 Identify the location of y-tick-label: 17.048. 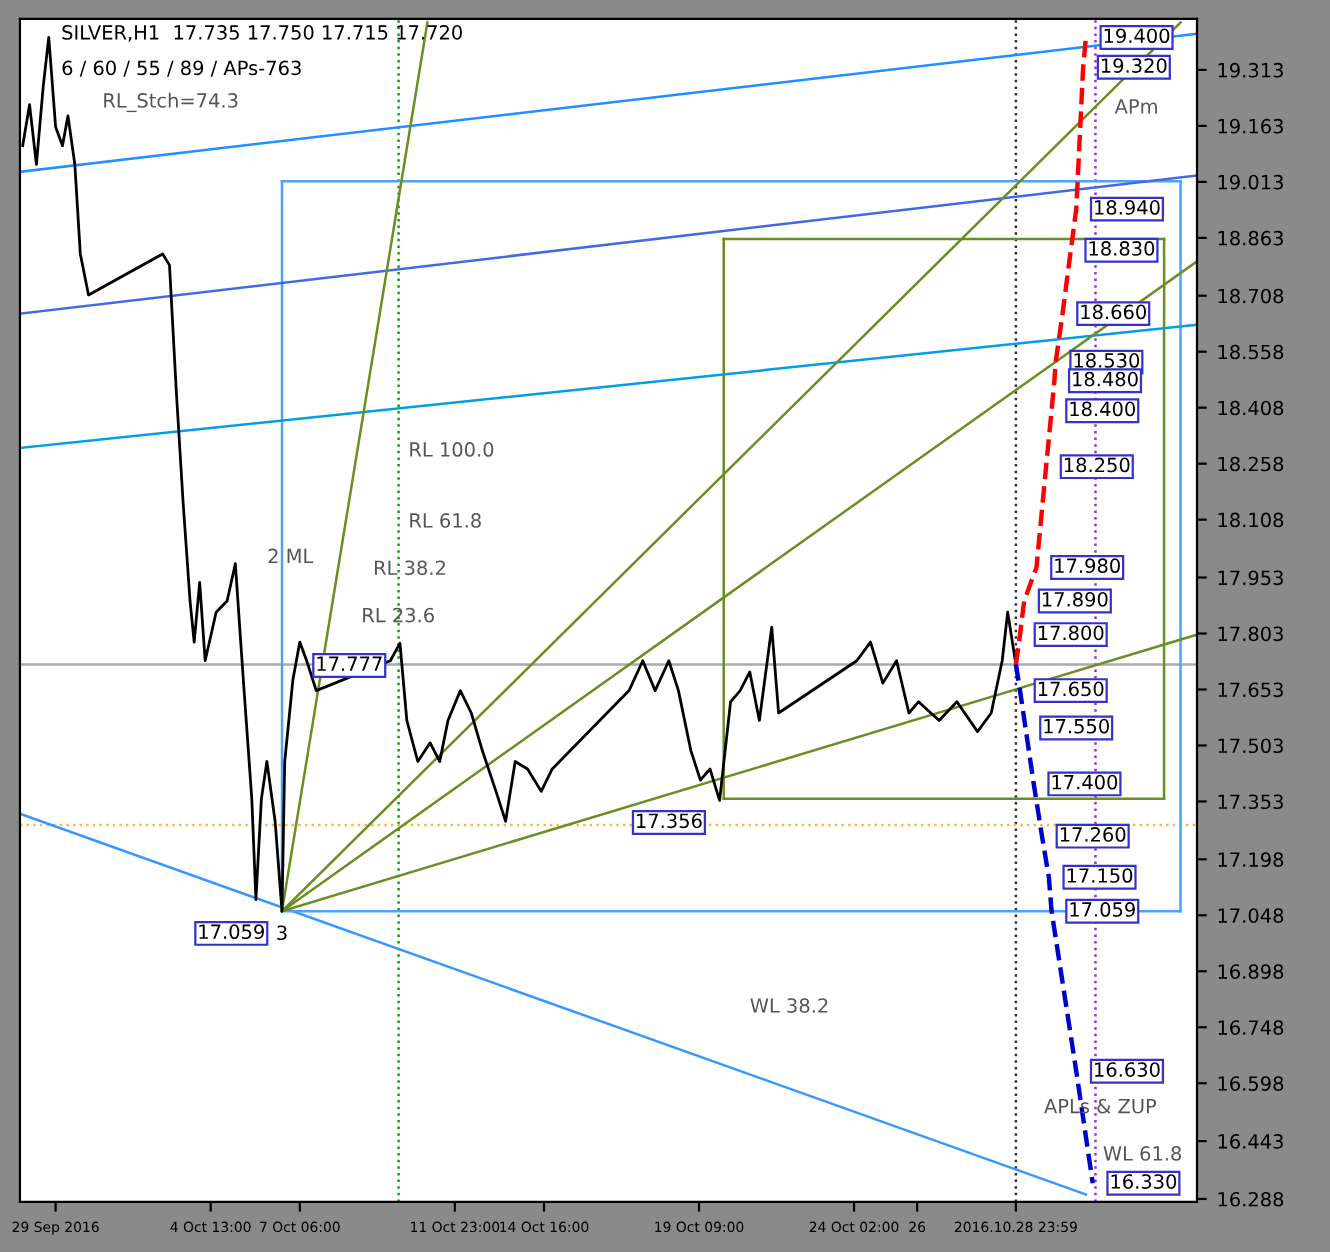
(1251, 915).